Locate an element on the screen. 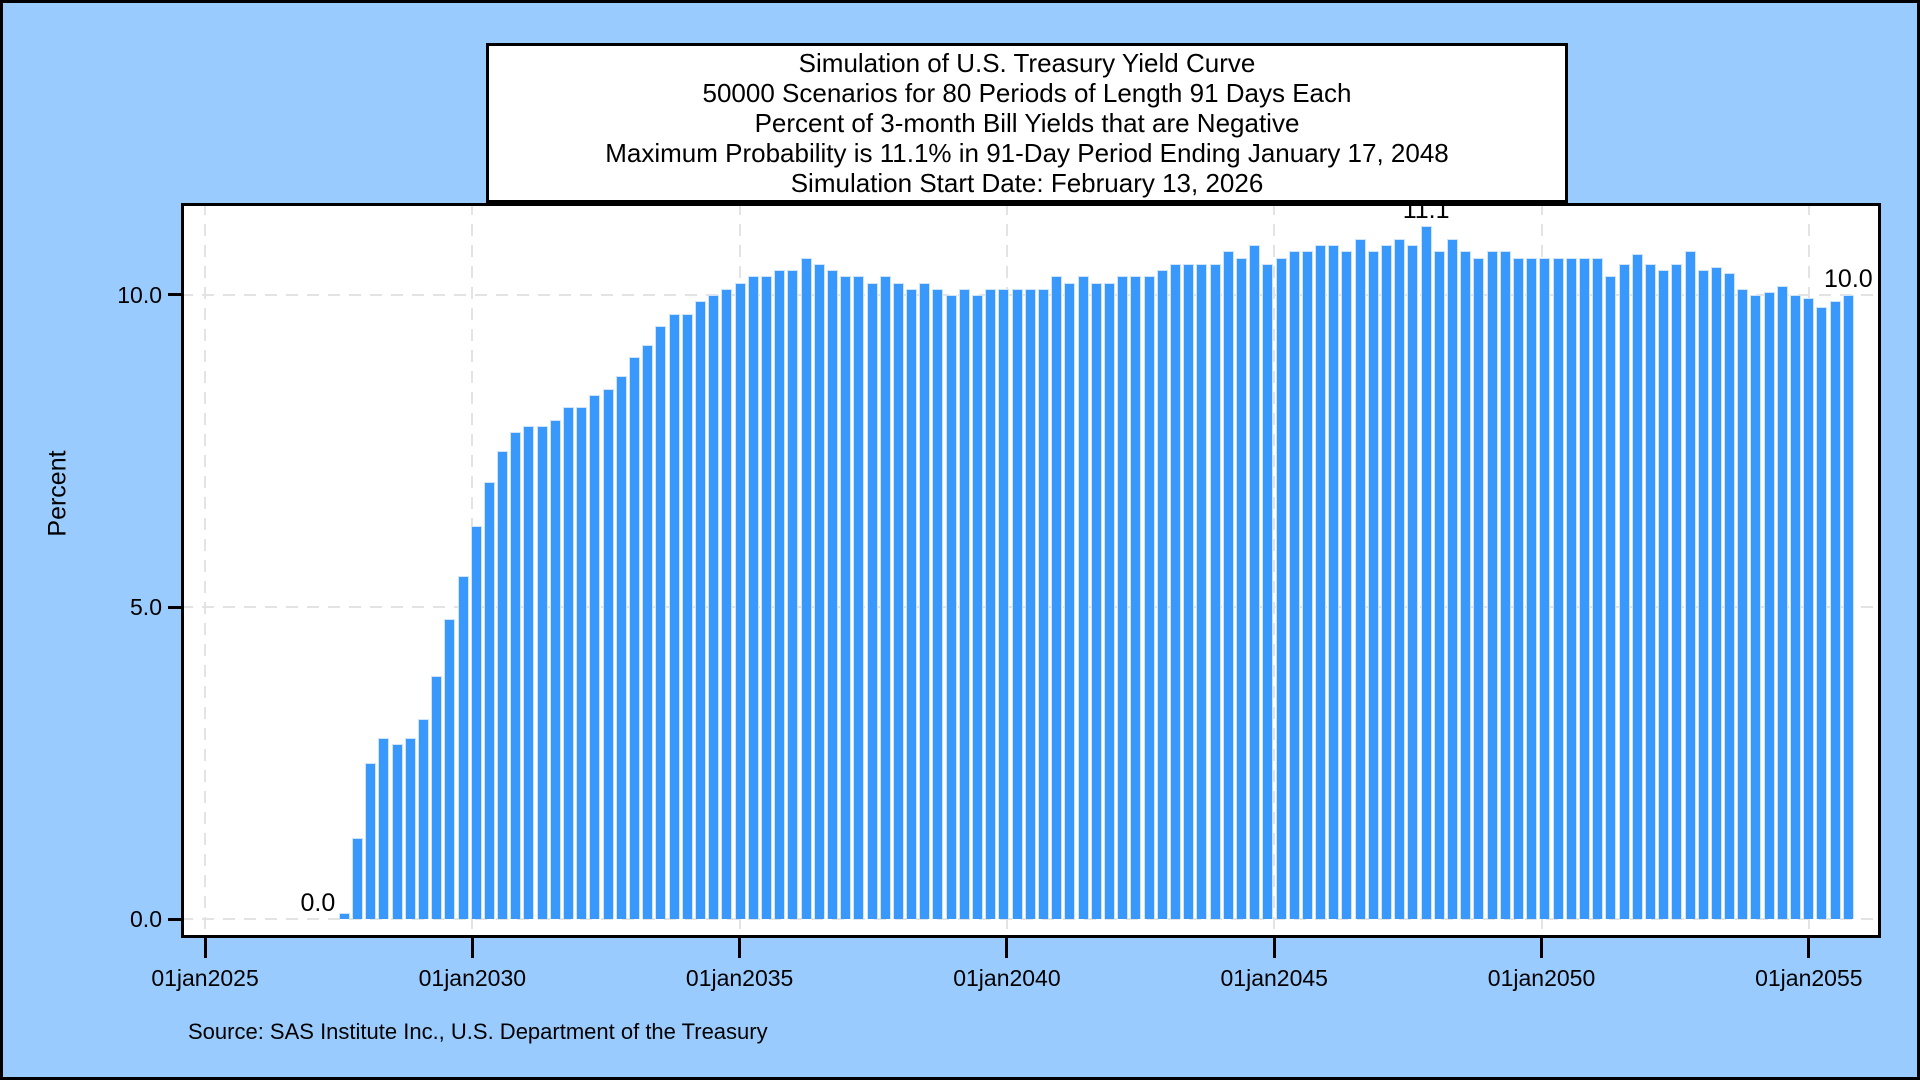 This screenshot has width=1920, height=1080. chart-title-line: Simulation of U.S. Treasury Yield Curve is located at coordinates (1027, 63).